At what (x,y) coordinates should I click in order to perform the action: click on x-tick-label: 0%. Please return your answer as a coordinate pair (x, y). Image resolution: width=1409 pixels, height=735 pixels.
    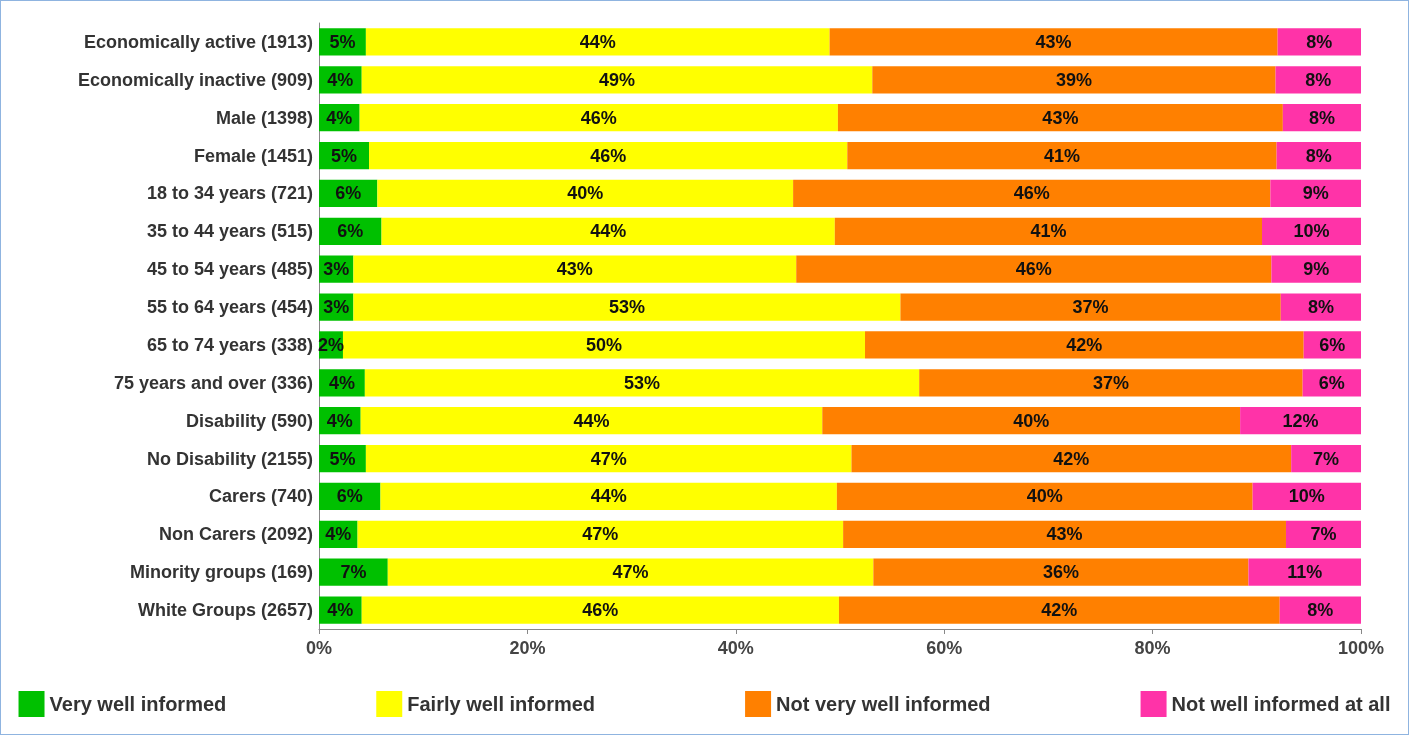
    Looking at the image, I should click on (319, 648).